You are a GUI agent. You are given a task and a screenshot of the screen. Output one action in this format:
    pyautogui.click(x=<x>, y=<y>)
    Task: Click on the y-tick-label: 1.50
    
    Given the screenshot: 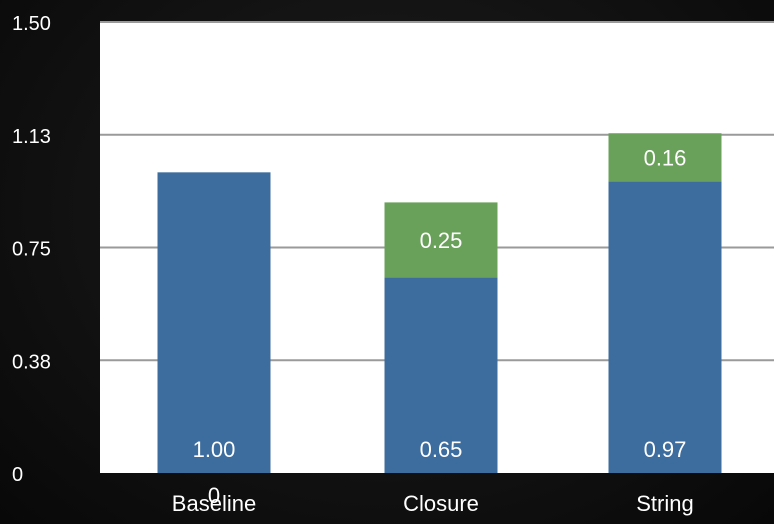 What is the action you would take?
    pyautogui.click(x=31, y=24)
    